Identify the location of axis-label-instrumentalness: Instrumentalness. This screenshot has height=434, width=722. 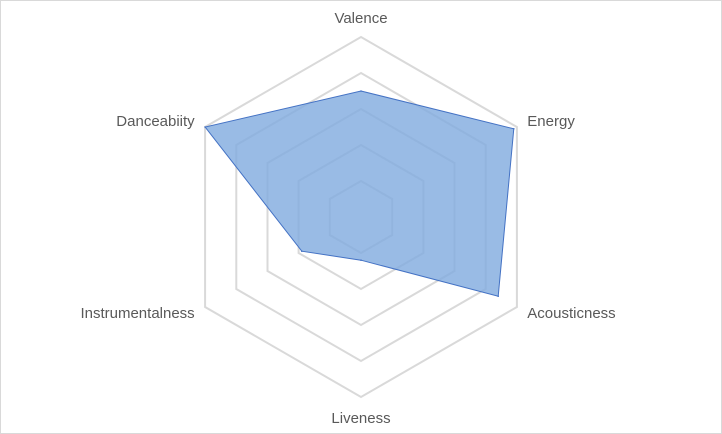
(137, 313).